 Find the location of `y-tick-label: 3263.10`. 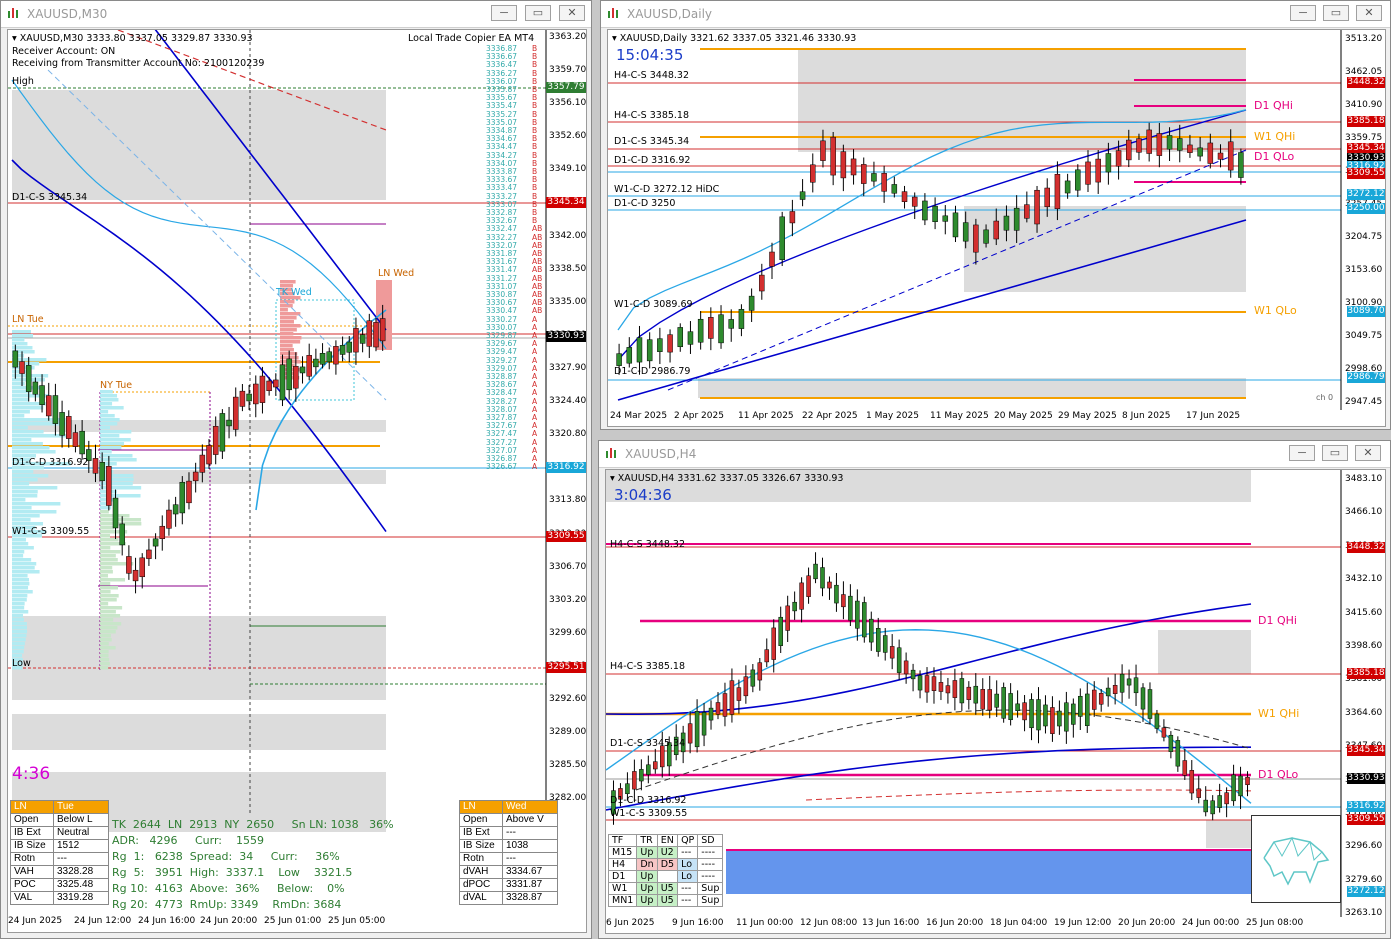

y-tick-label: 3263.10 is located at coordinates (1364, 913).